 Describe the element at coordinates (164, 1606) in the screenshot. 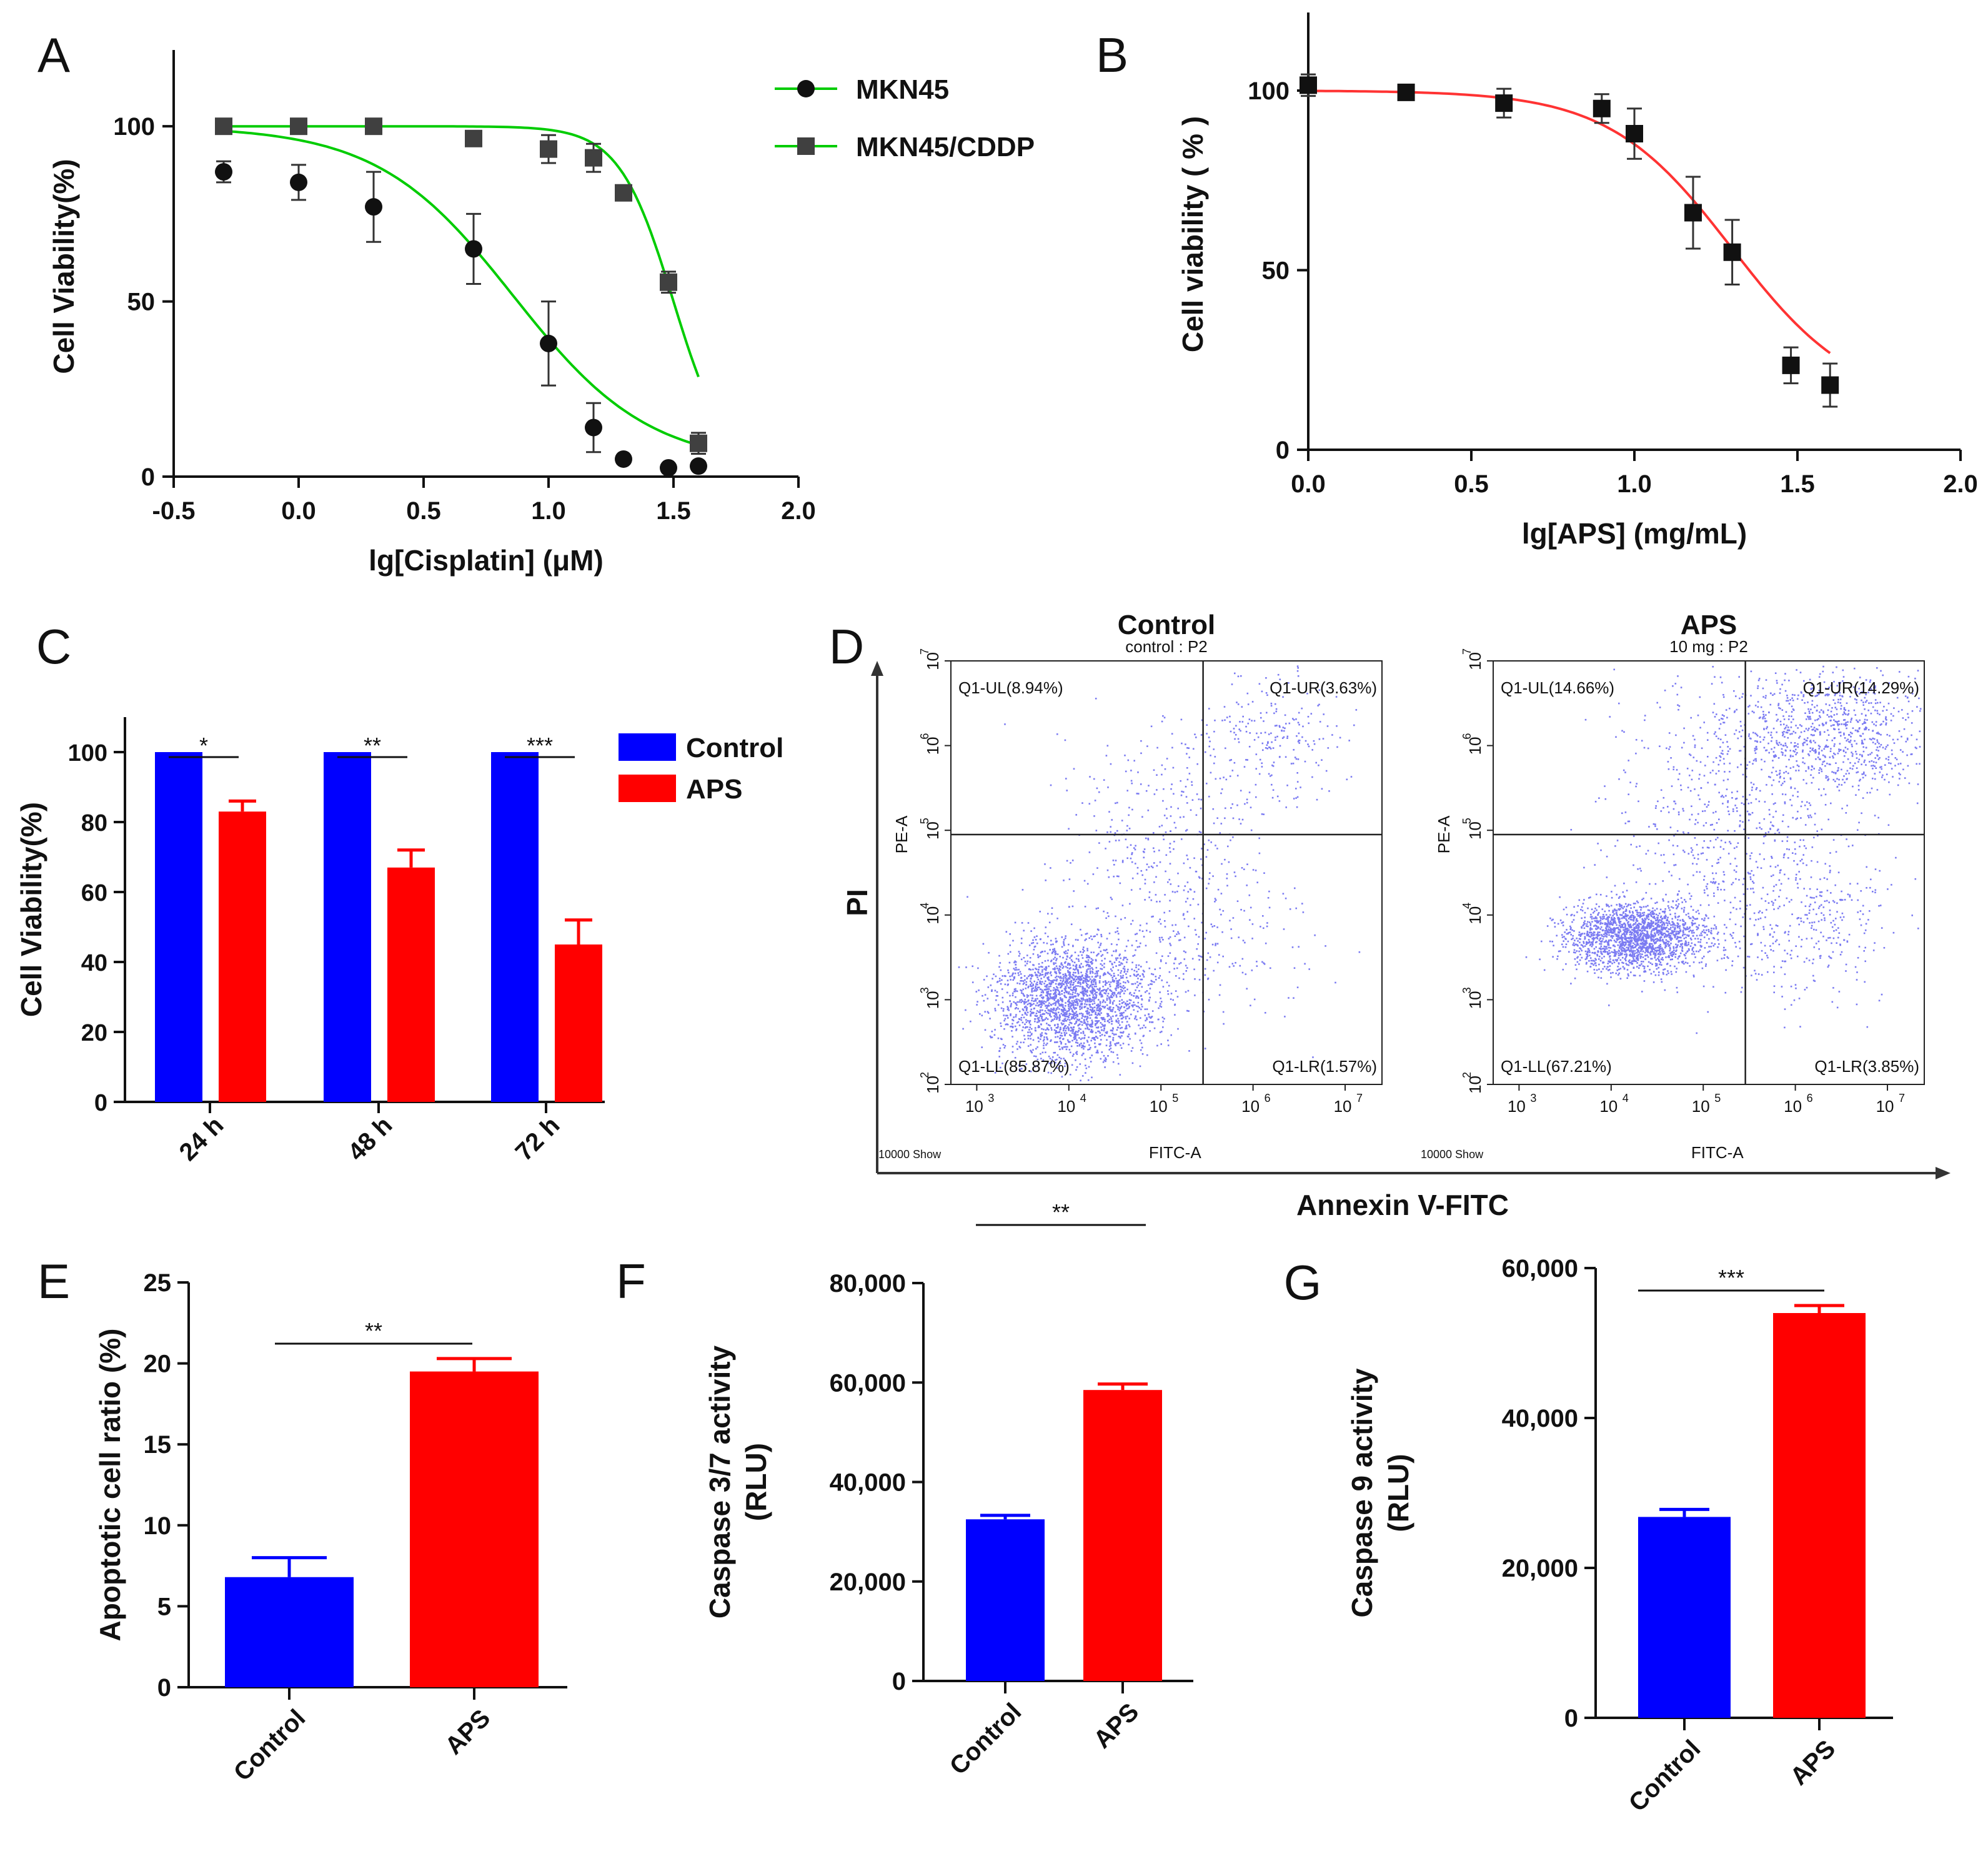

I see `y-tick-label: 5` at that location.